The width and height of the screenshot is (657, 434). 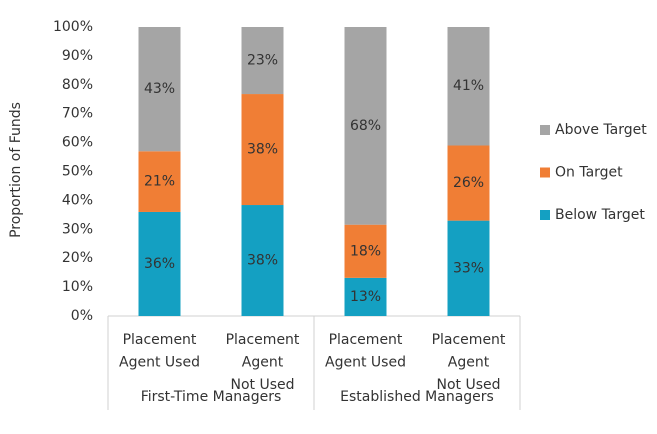 I want to click on y-tick-label: 50%, so click(x=77, y=172).